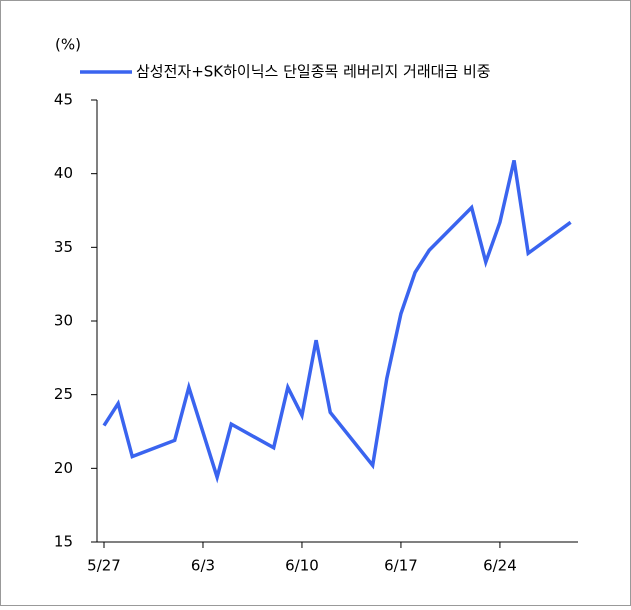 The height and width of the screenshot is (610, 631). Describe the element at coordinates (63, 247) in the screenshot. I see `y-tick-label: 35` at that location.